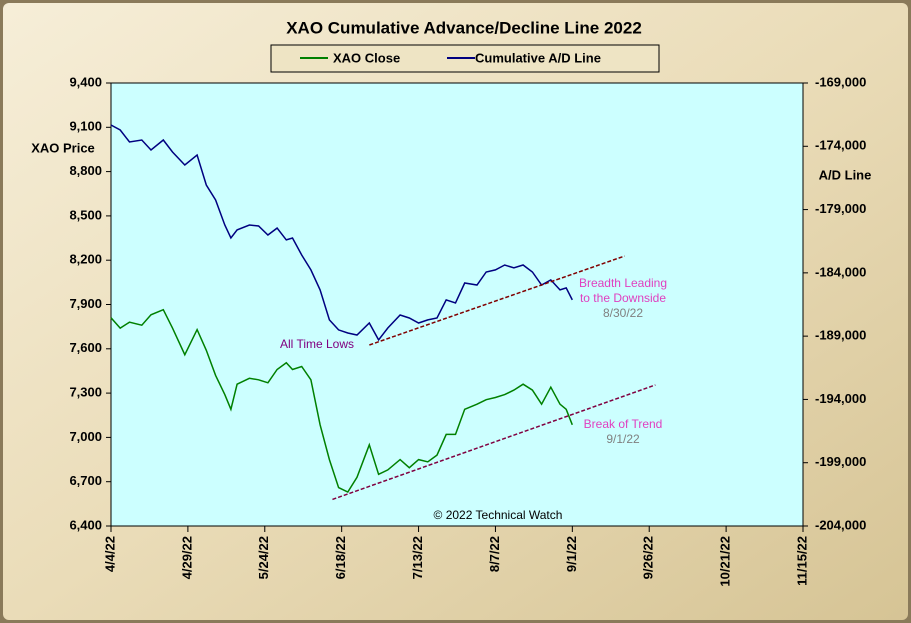 This screenshot has height=623, width=911. What do you see at coordinates (109, 554) in the screenshot?
I see `x-tick-label: 4/4/22` at bounding box center [109, 554].